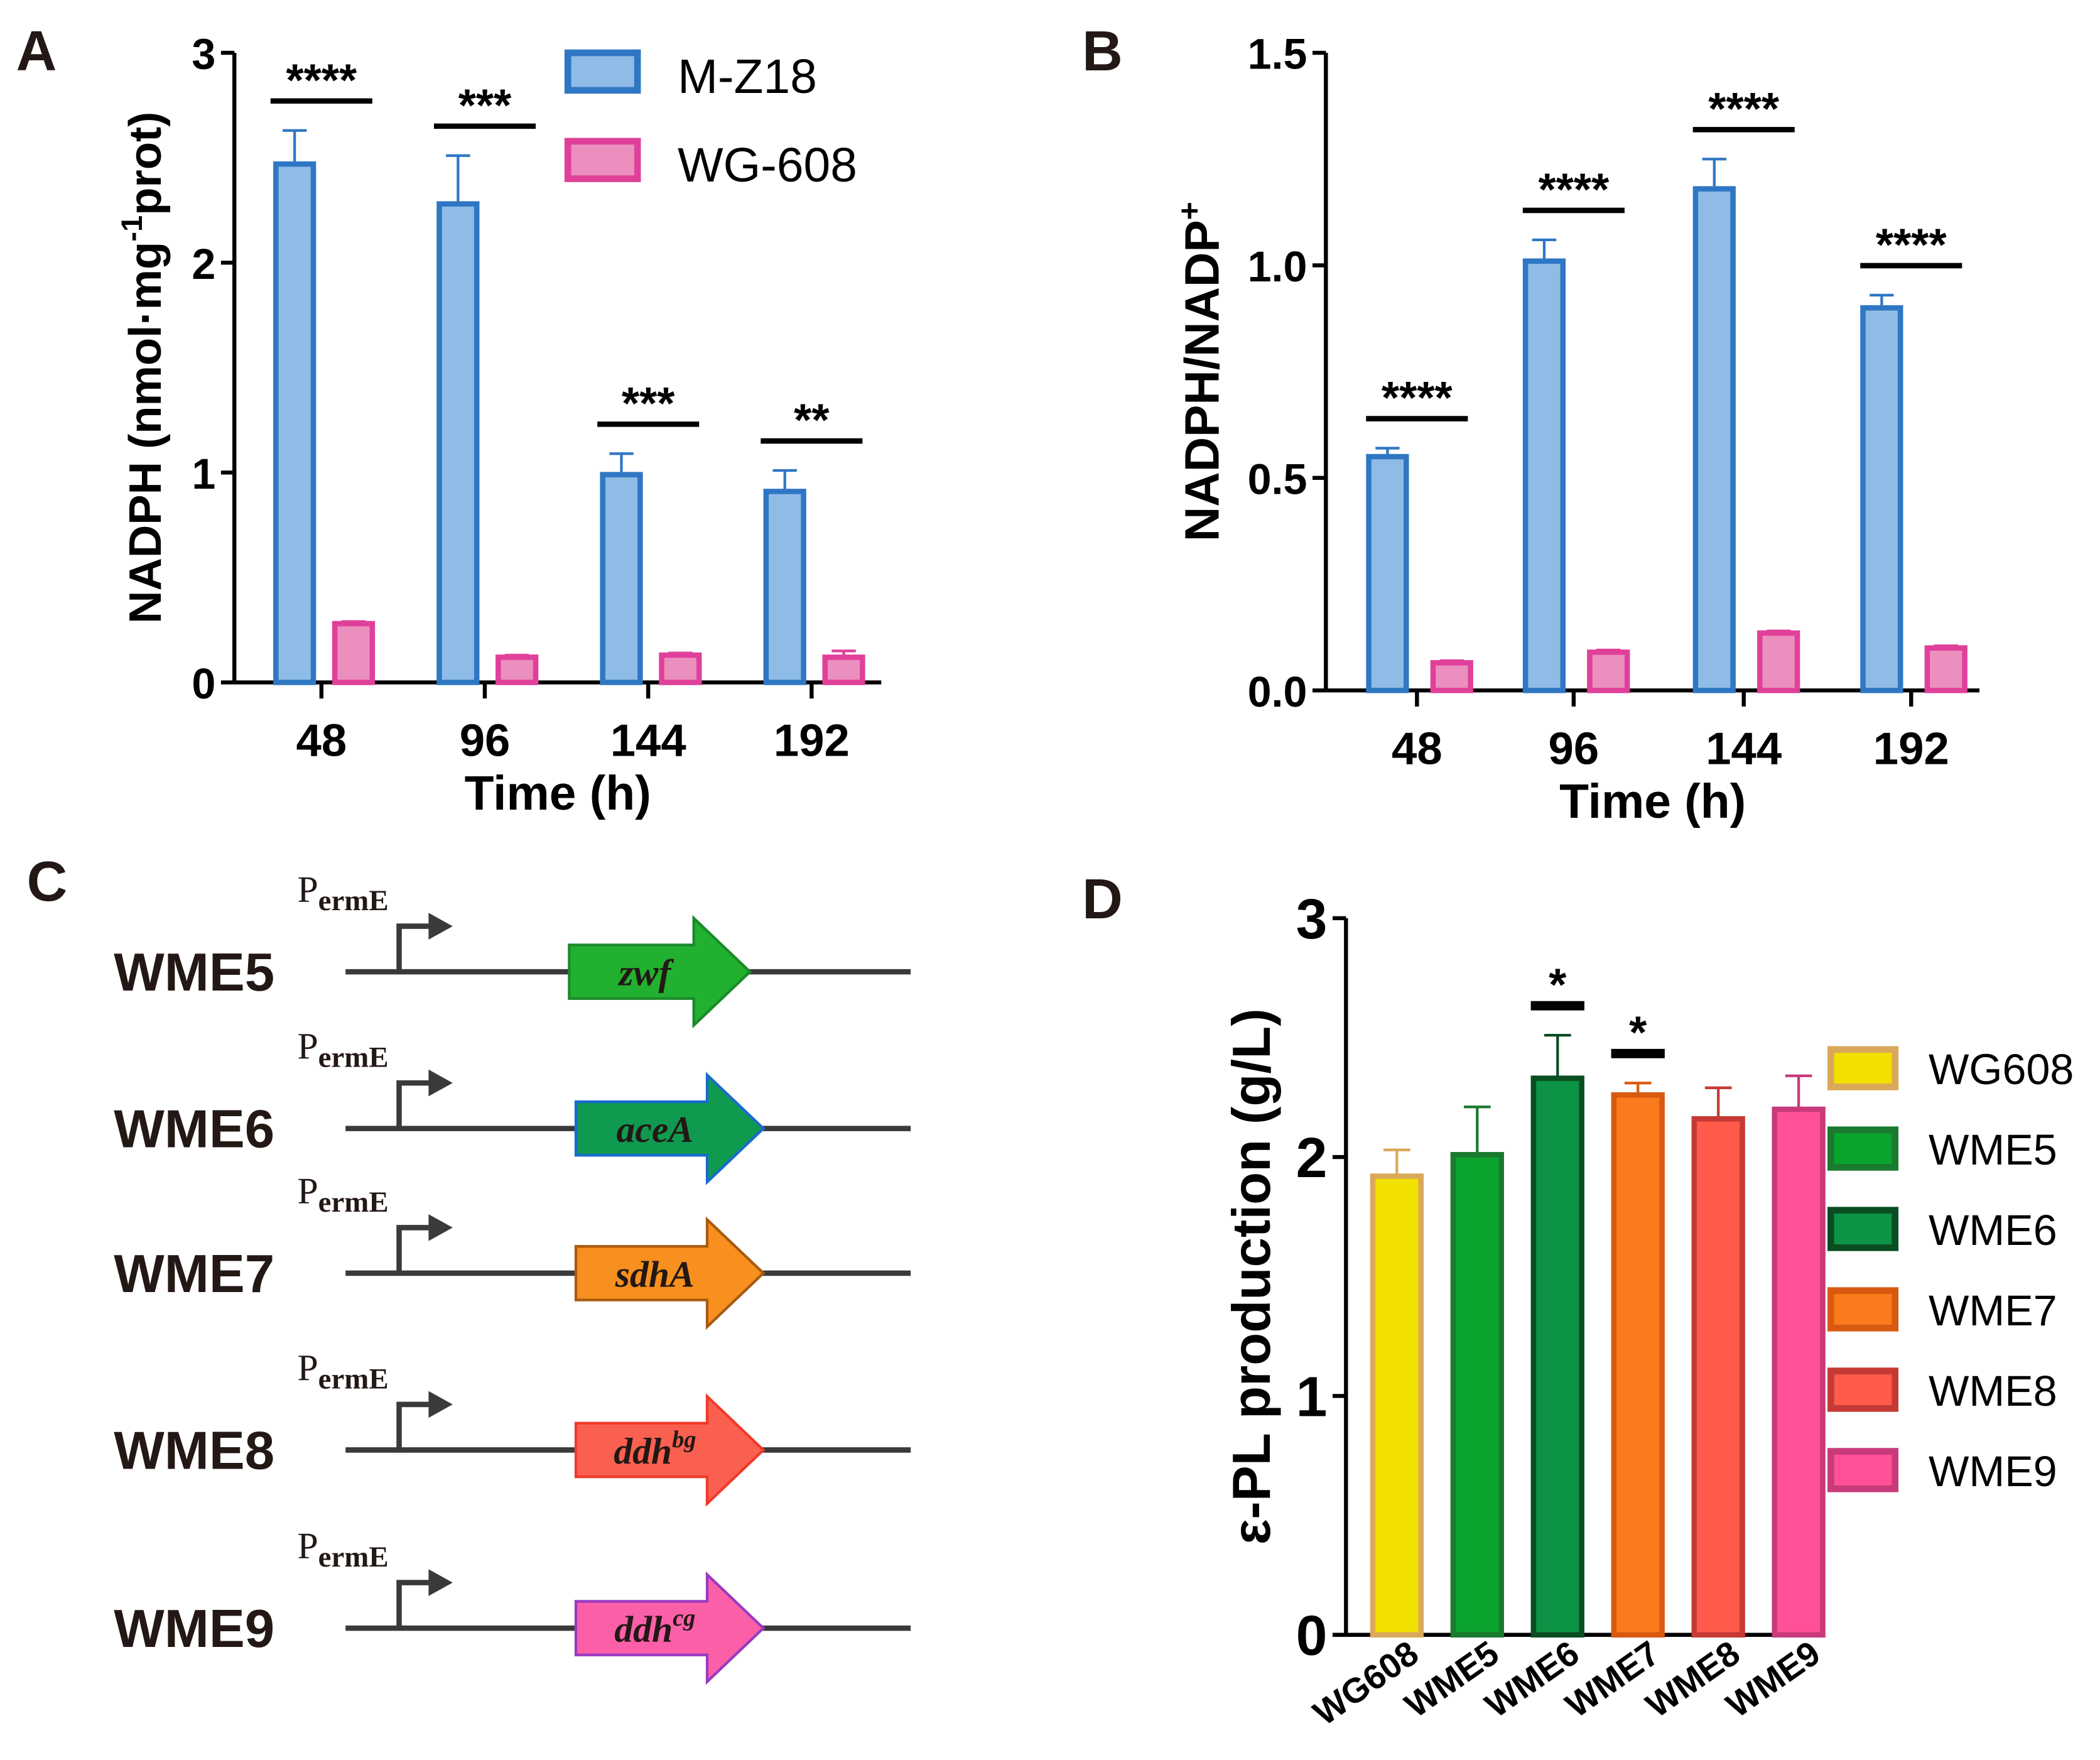  Describe the element at coordinates (512, 1427) in the screenshot. I see `construct-wme8: WME8 PermE ddhbg` at that location.